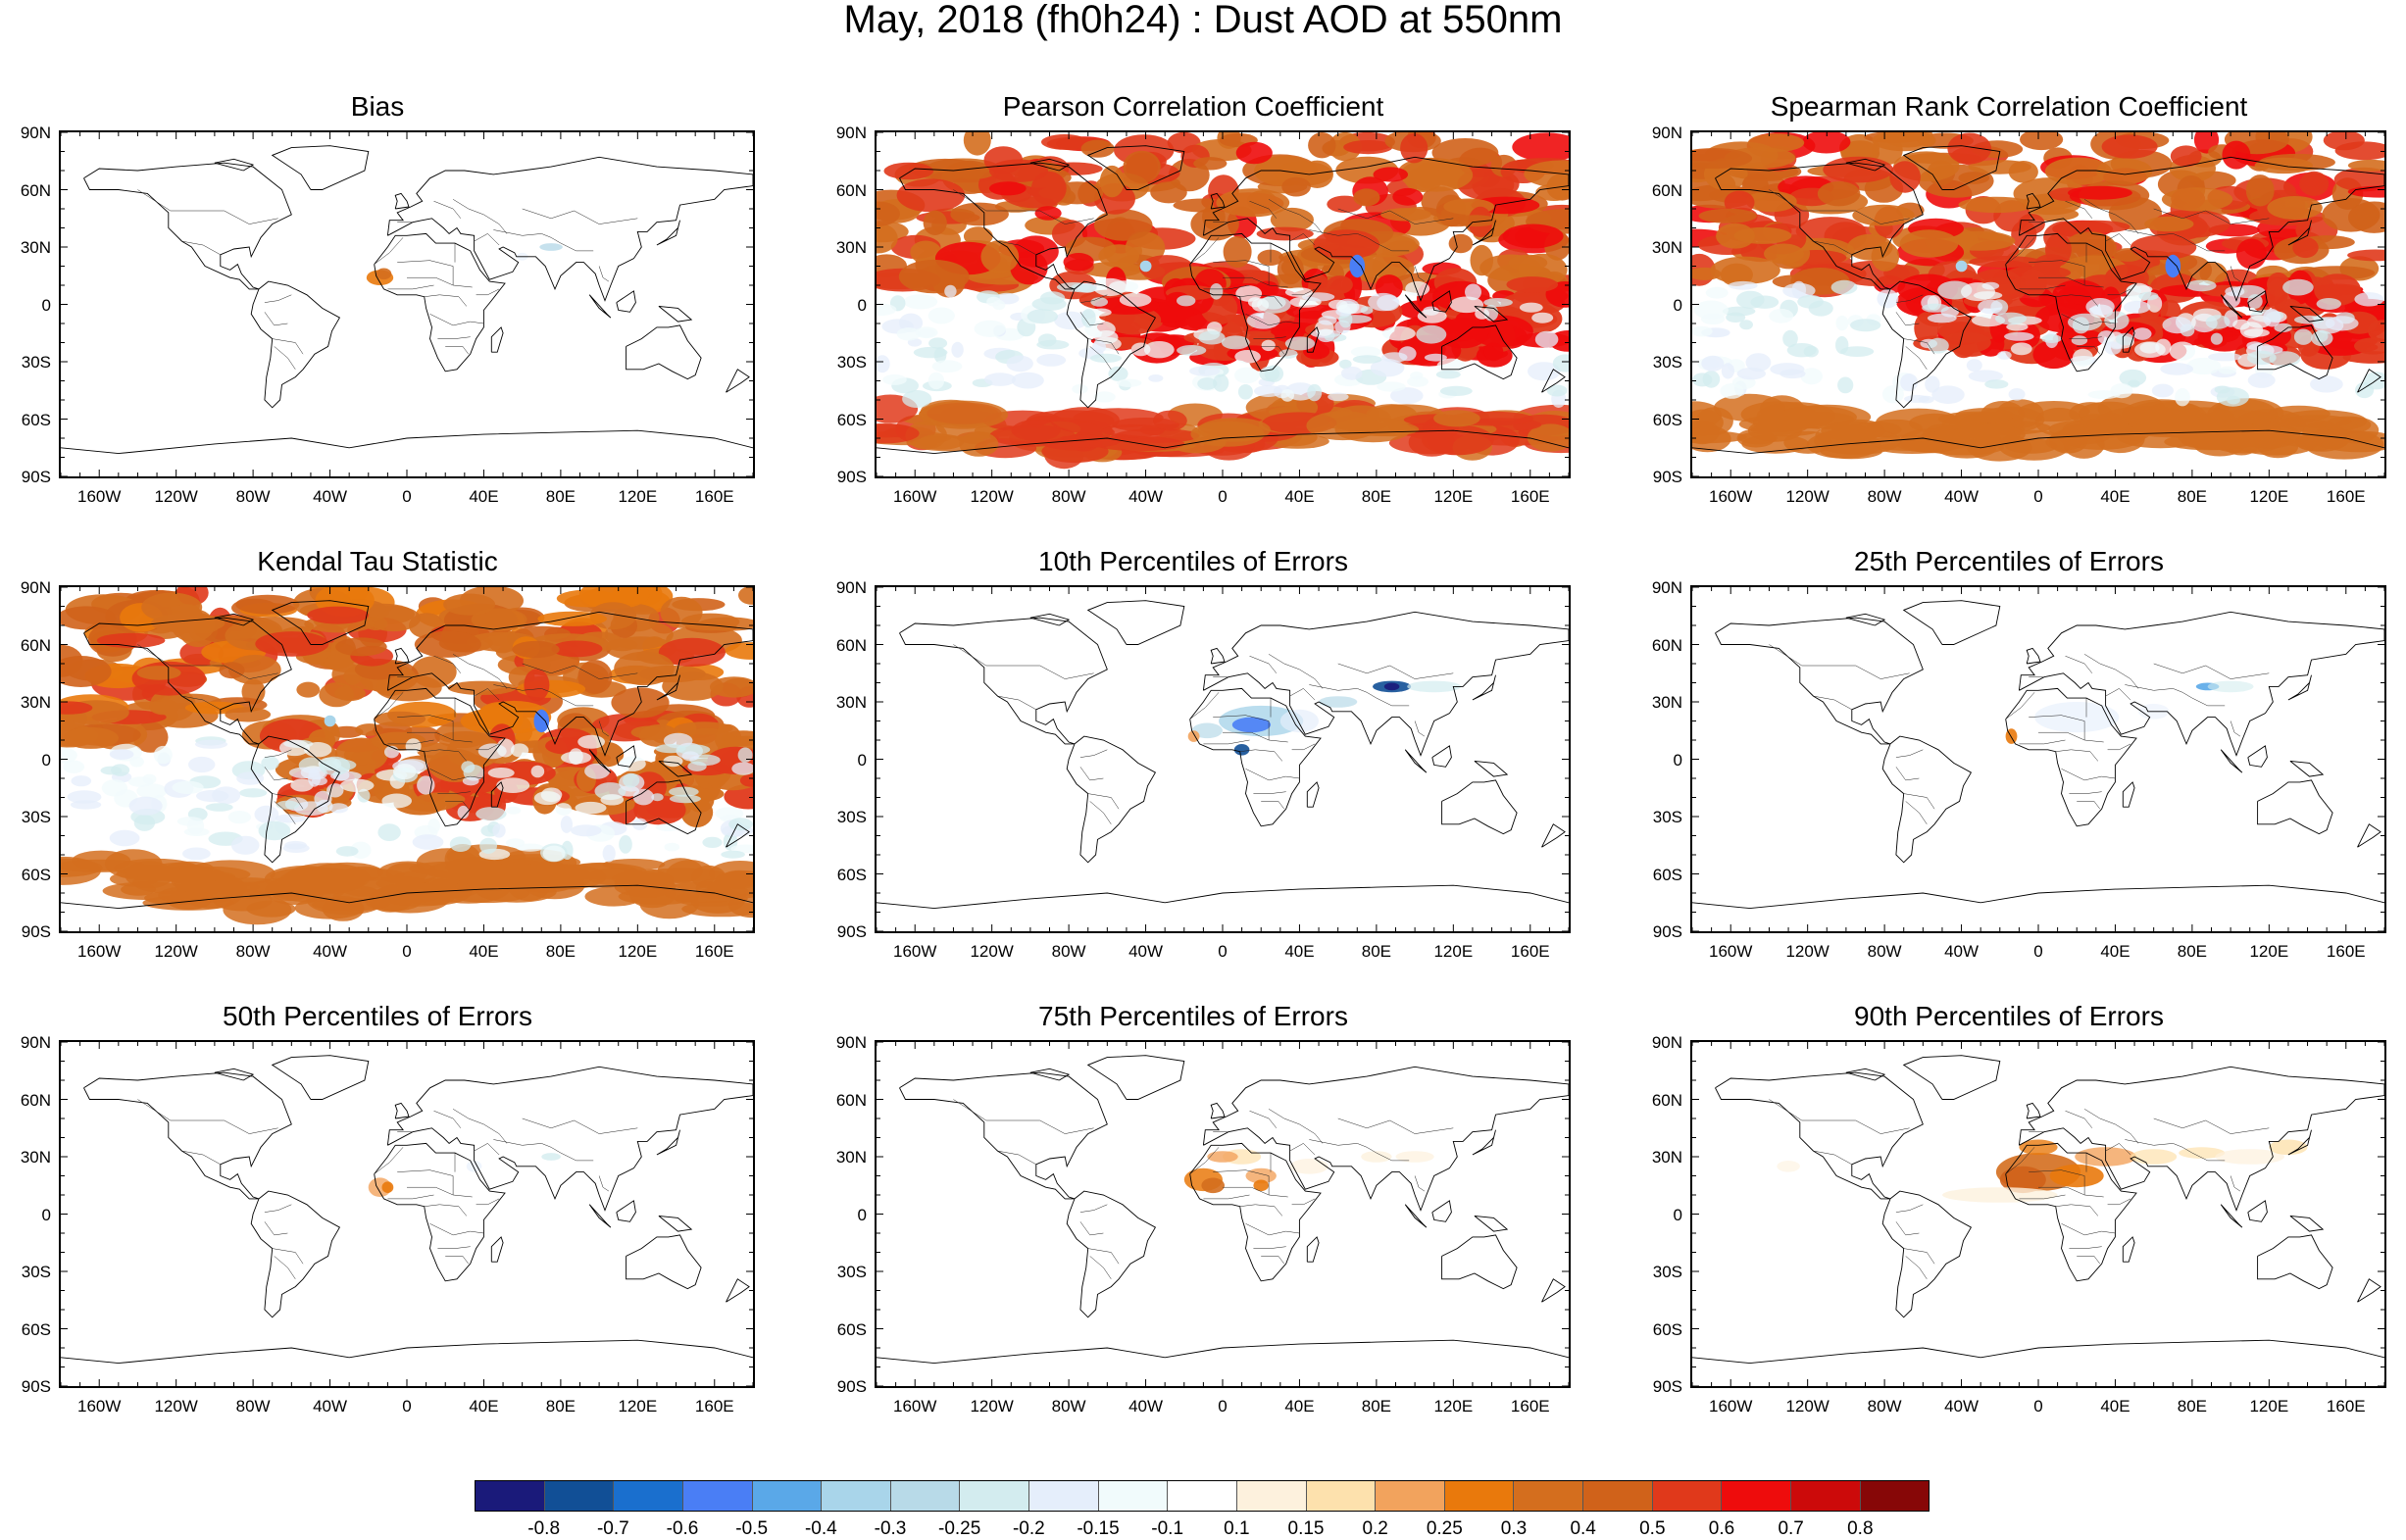 The width and height of the screenshot is (2406, 1540). I want to click on colorbar-label: 0.7, so click(1791, 1529).